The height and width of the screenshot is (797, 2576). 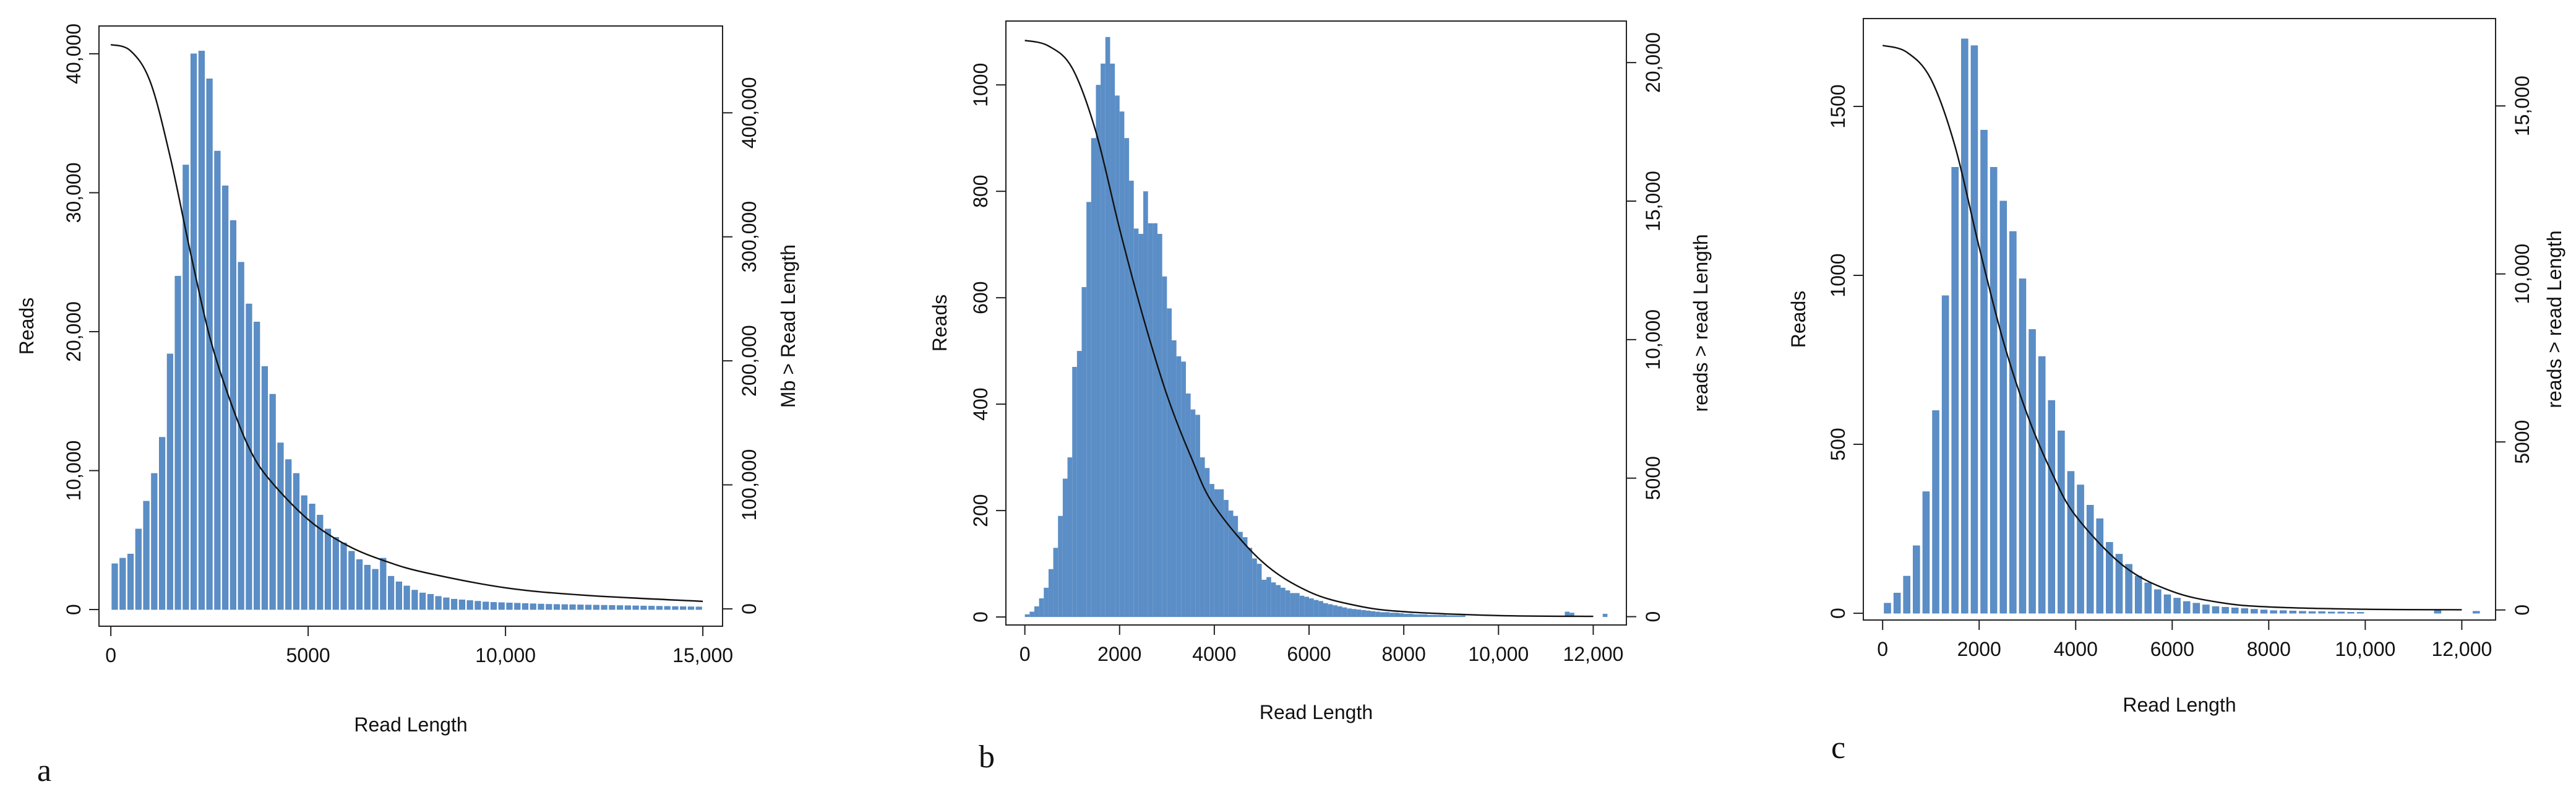 What do you see at coordinates (2522, 105) in the screenshot?
I see `y2-tick-label: 15,000` at bounding box center [2522, 105].